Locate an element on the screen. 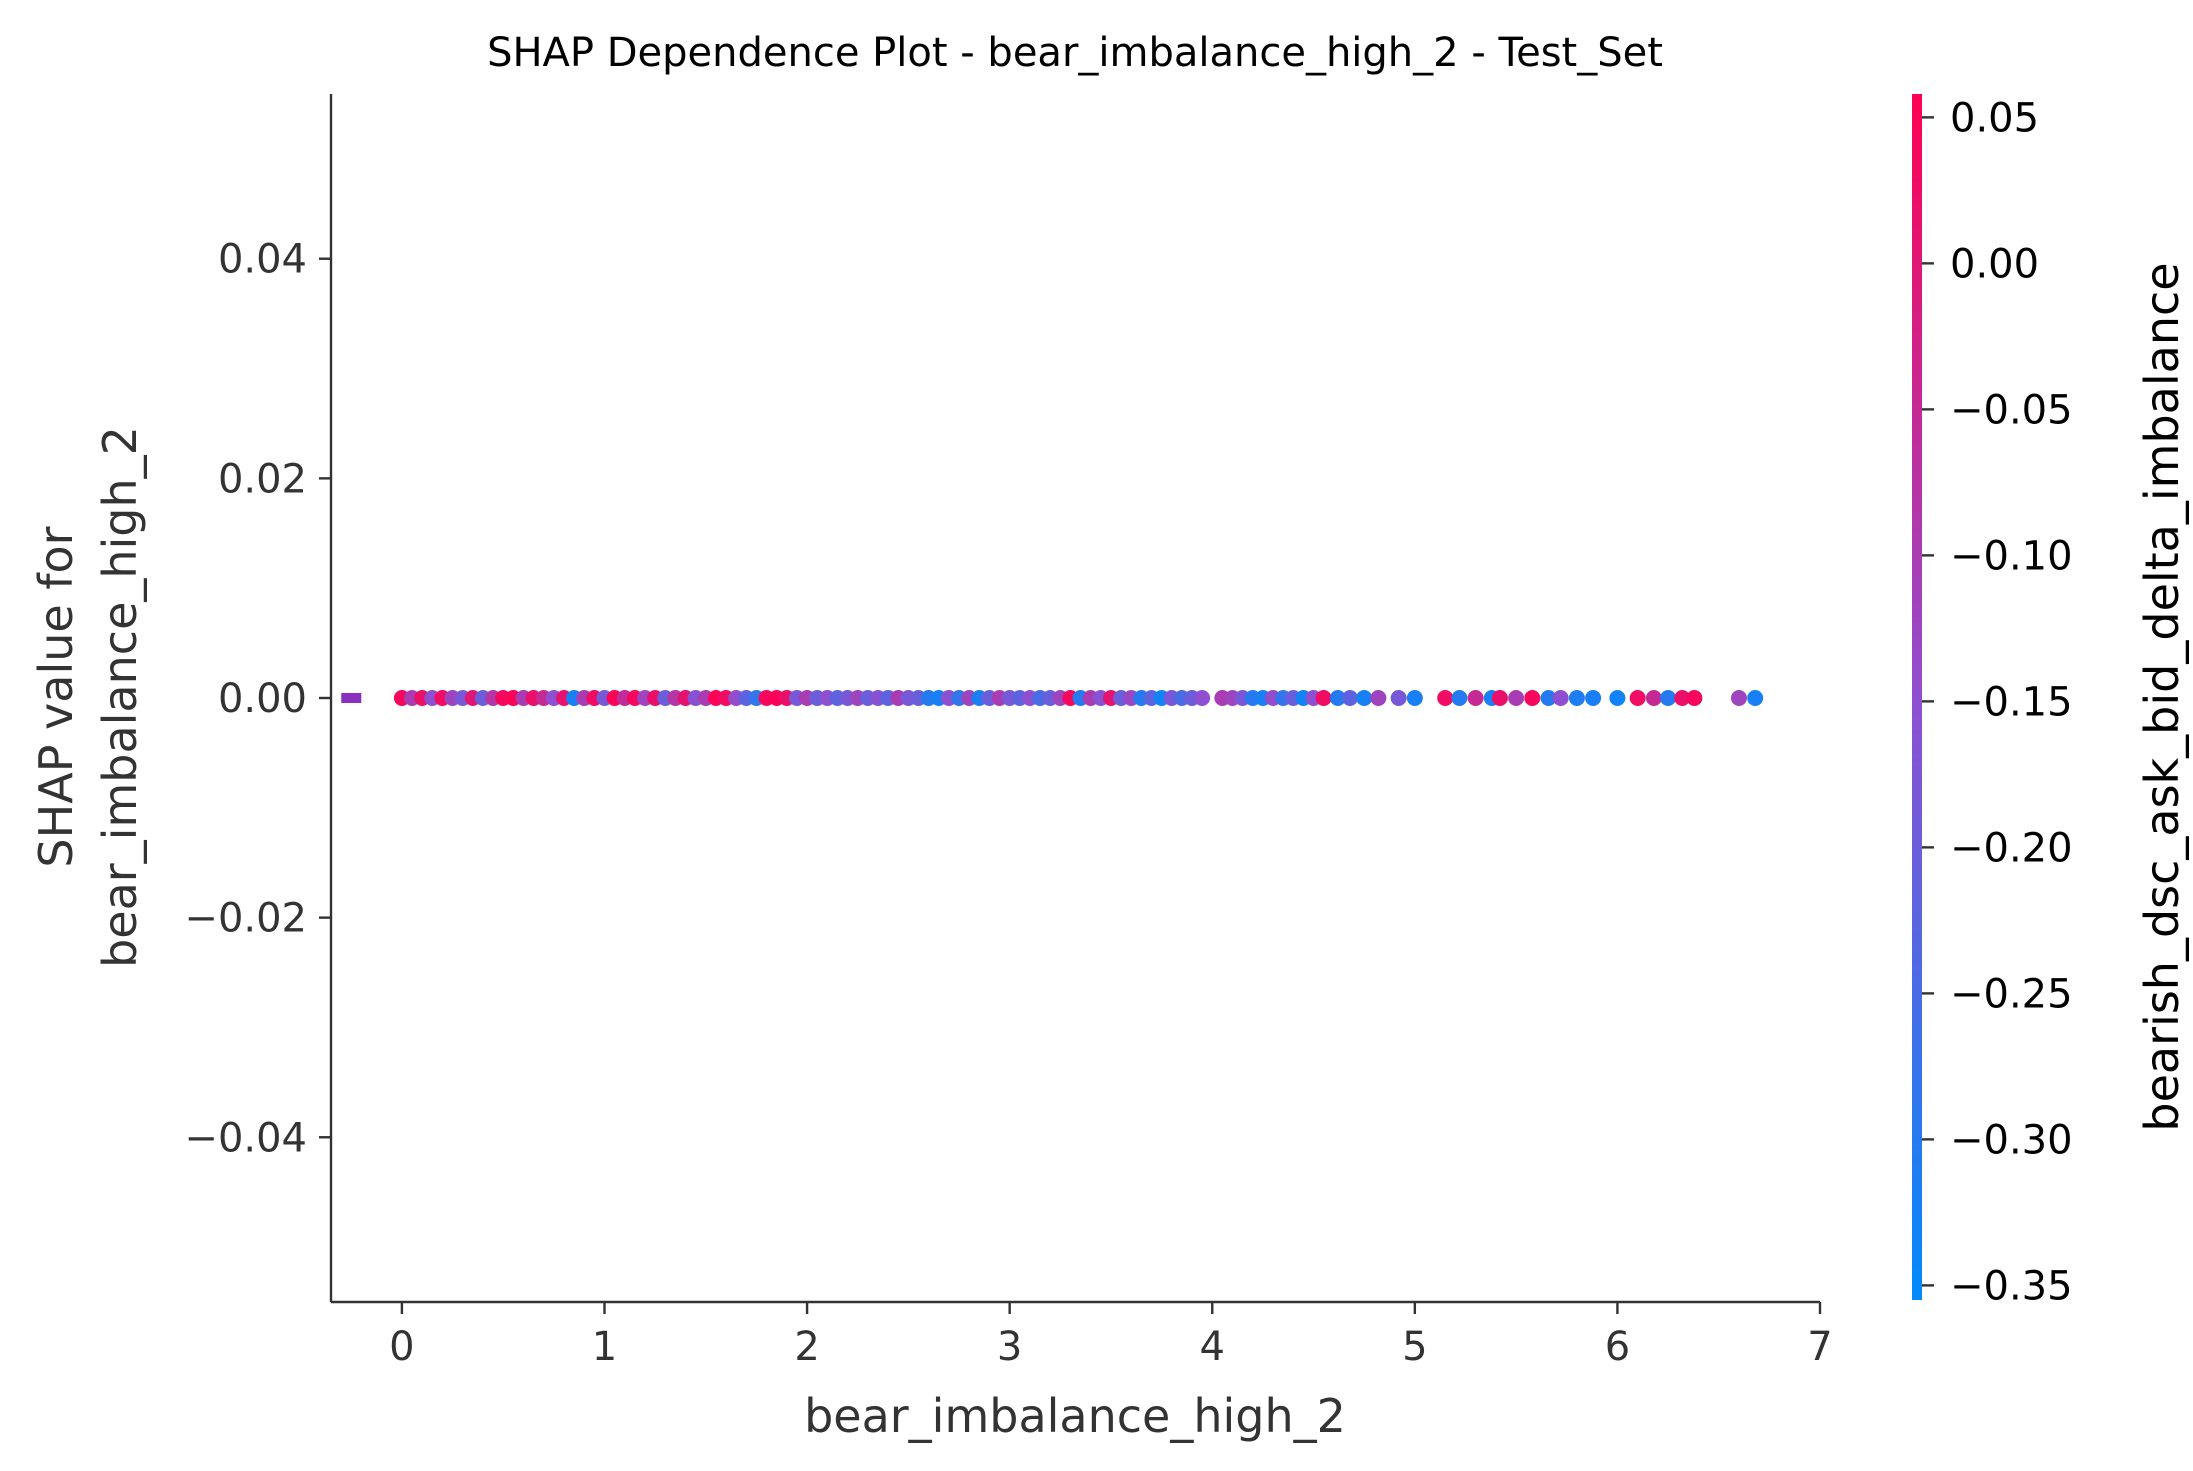  colorbar-tick-label: −0.25 is located at coordinates (2011, 994).